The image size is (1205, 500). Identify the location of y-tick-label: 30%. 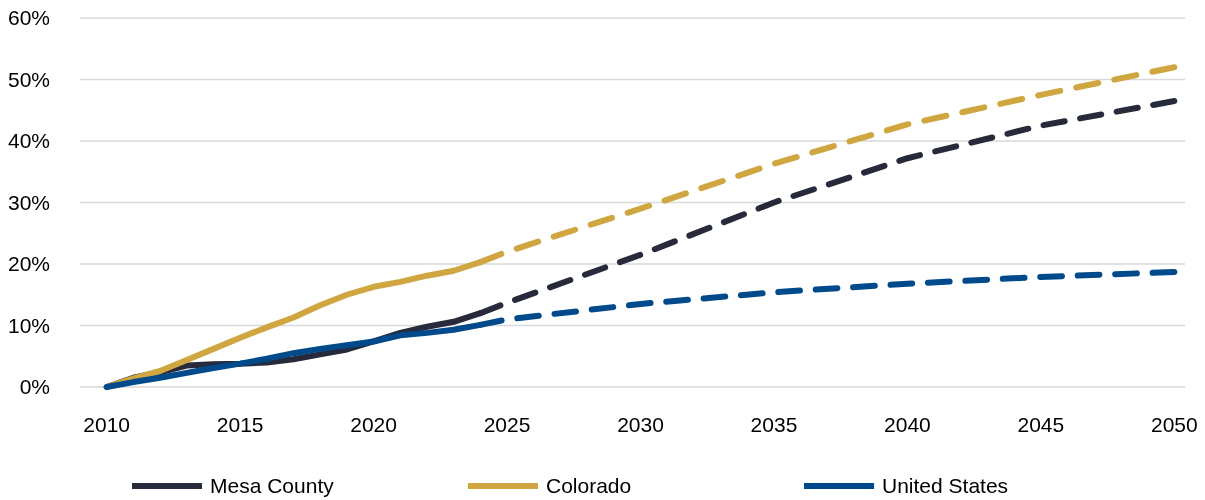
(28, 202).